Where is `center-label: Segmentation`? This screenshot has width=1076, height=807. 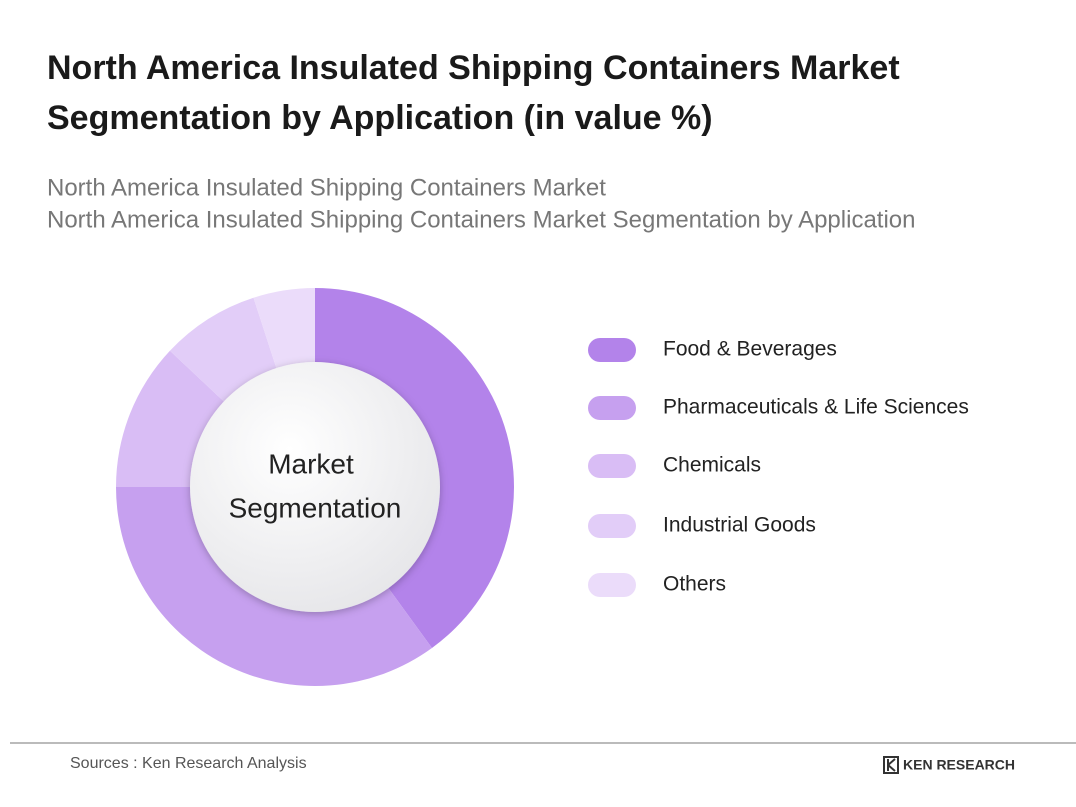
center-label: Segmentation is located at coordinates (315, 507).